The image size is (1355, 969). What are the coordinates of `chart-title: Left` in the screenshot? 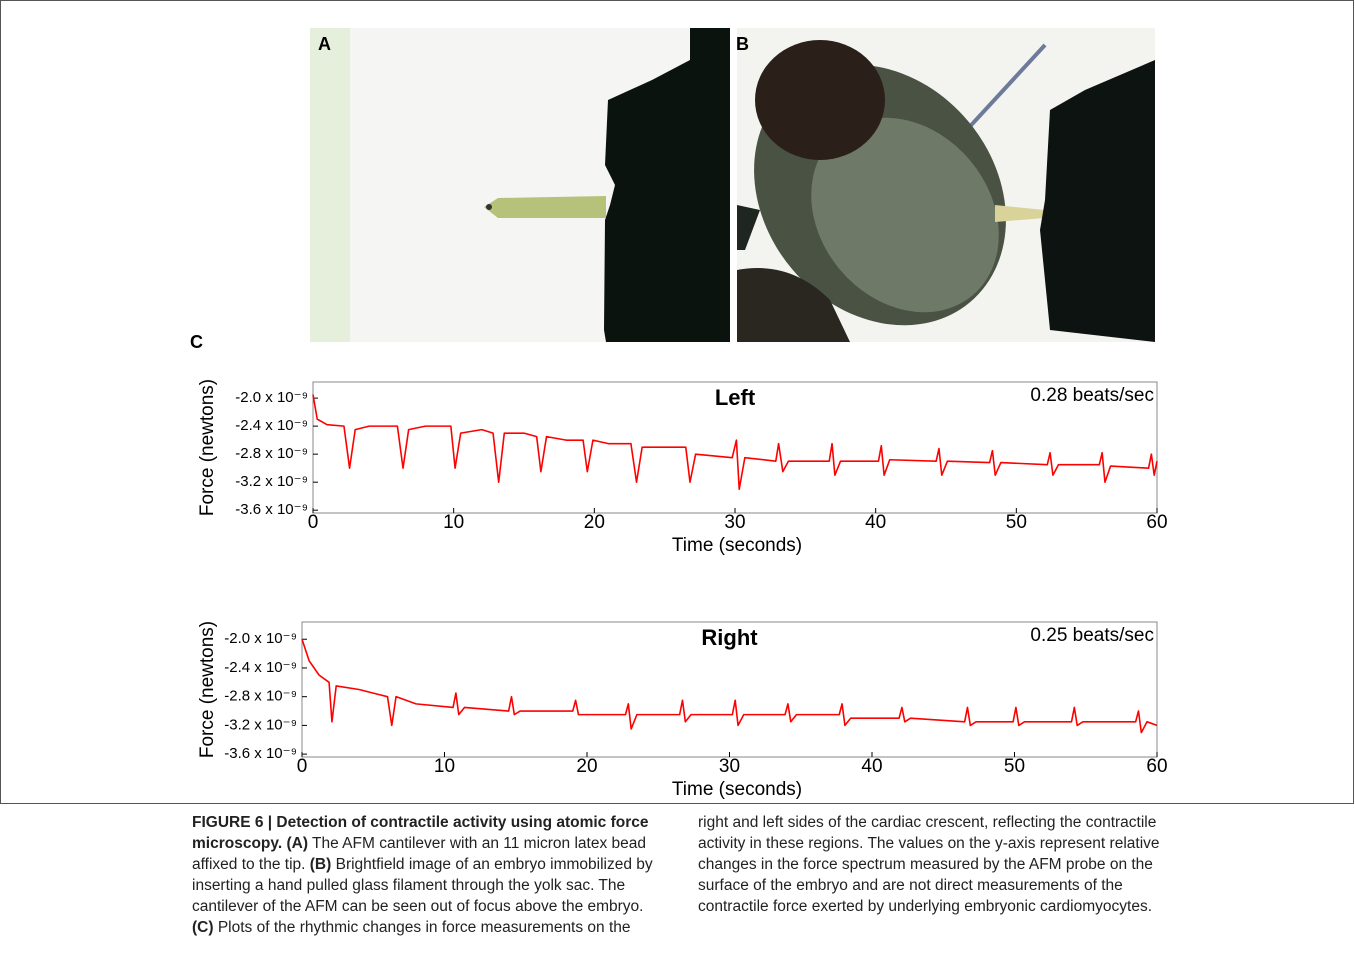 It's located at (735, 397).